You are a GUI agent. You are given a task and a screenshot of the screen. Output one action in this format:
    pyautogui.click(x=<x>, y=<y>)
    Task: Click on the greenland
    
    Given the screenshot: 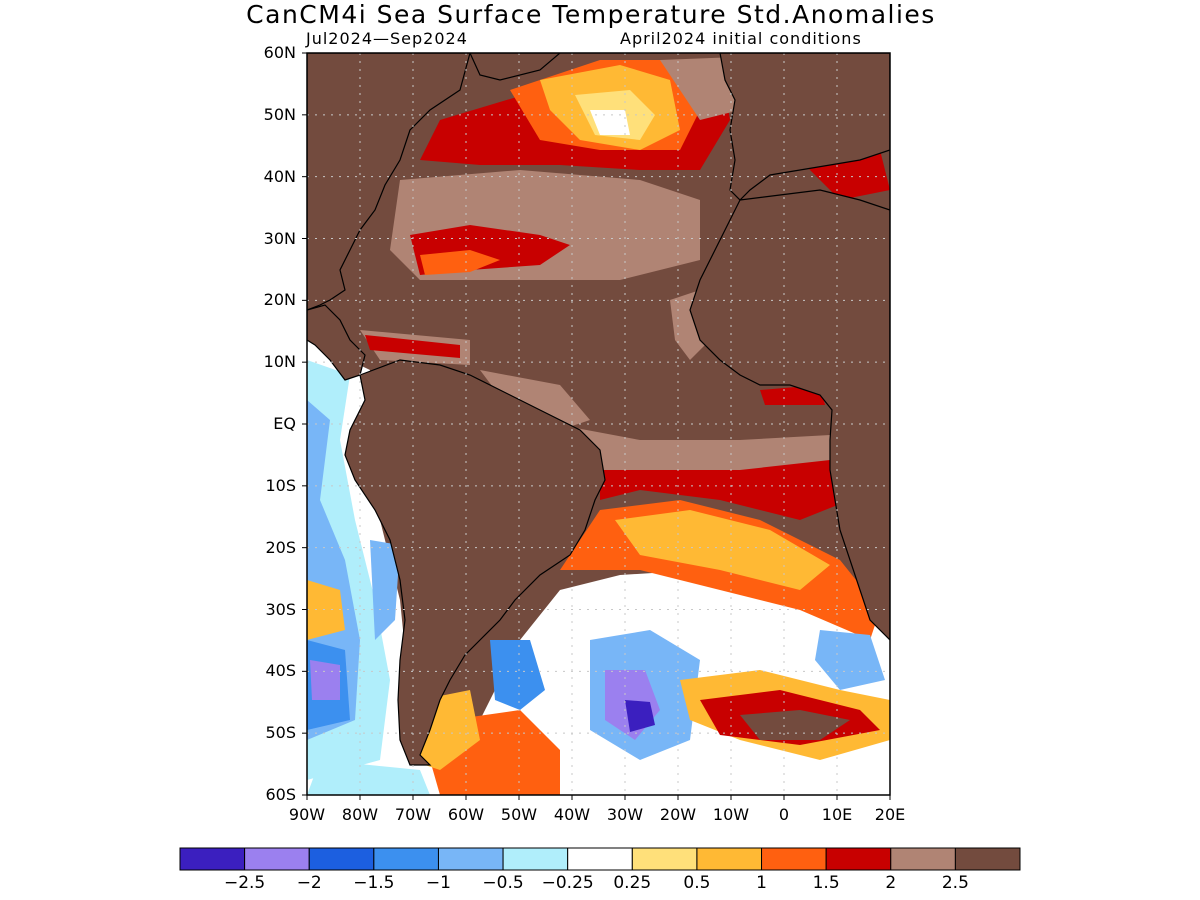 What is the action you would take?
    pyautogui.click(x=515, y=67)
    